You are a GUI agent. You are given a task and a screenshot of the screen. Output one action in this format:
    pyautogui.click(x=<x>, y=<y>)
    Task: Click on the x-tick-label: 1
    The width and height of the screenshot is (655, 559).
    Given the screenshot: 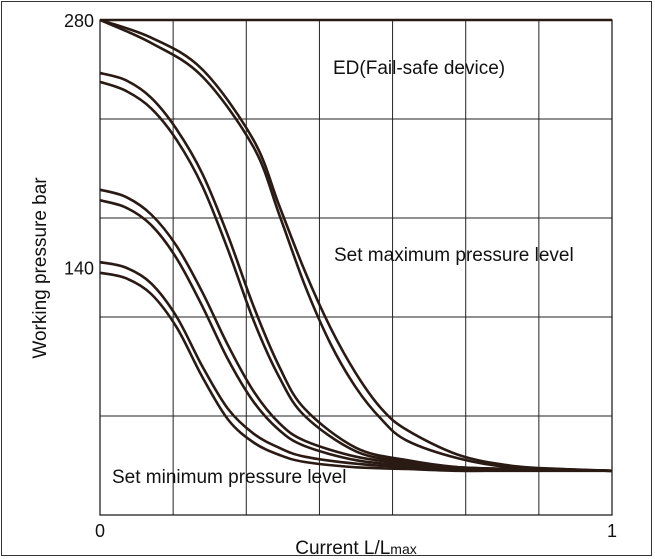 What is the action you would take?
    pyautogui.click(x=612, y=531)
    